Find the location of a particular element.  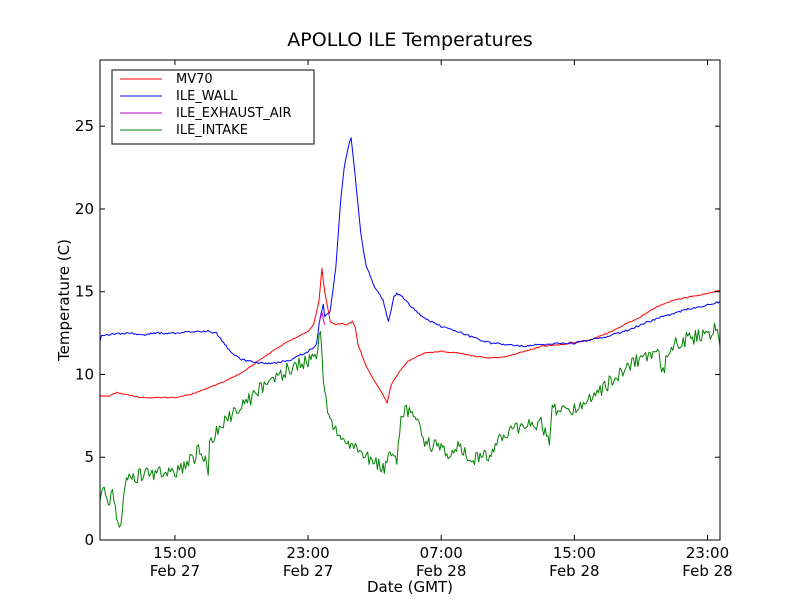

legend-entry-label: MV70 is located at coordinates (194, 79).